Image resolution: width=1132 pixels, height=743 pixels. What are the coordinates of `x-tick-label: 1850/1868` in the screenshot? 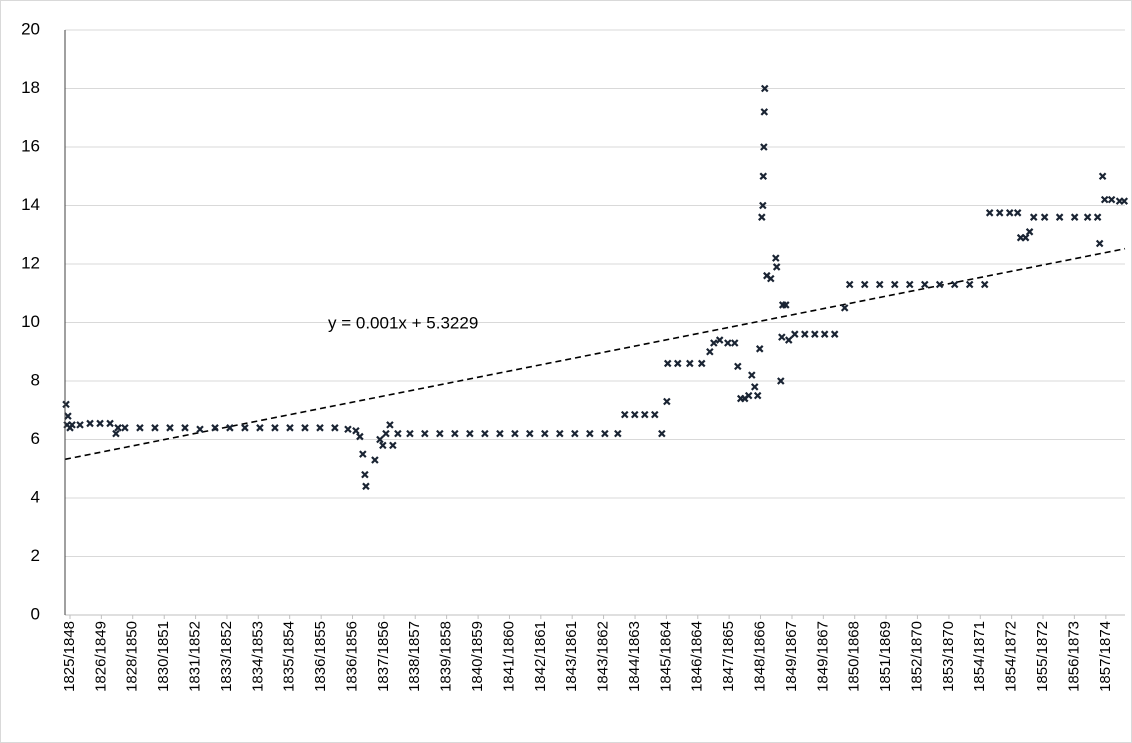 It's located at (854, 656).